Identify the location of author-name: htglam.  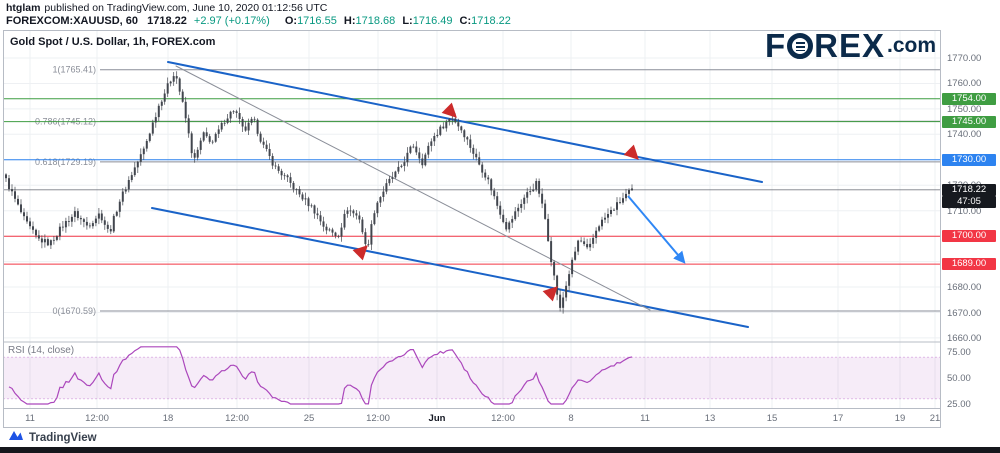
(23, 8).